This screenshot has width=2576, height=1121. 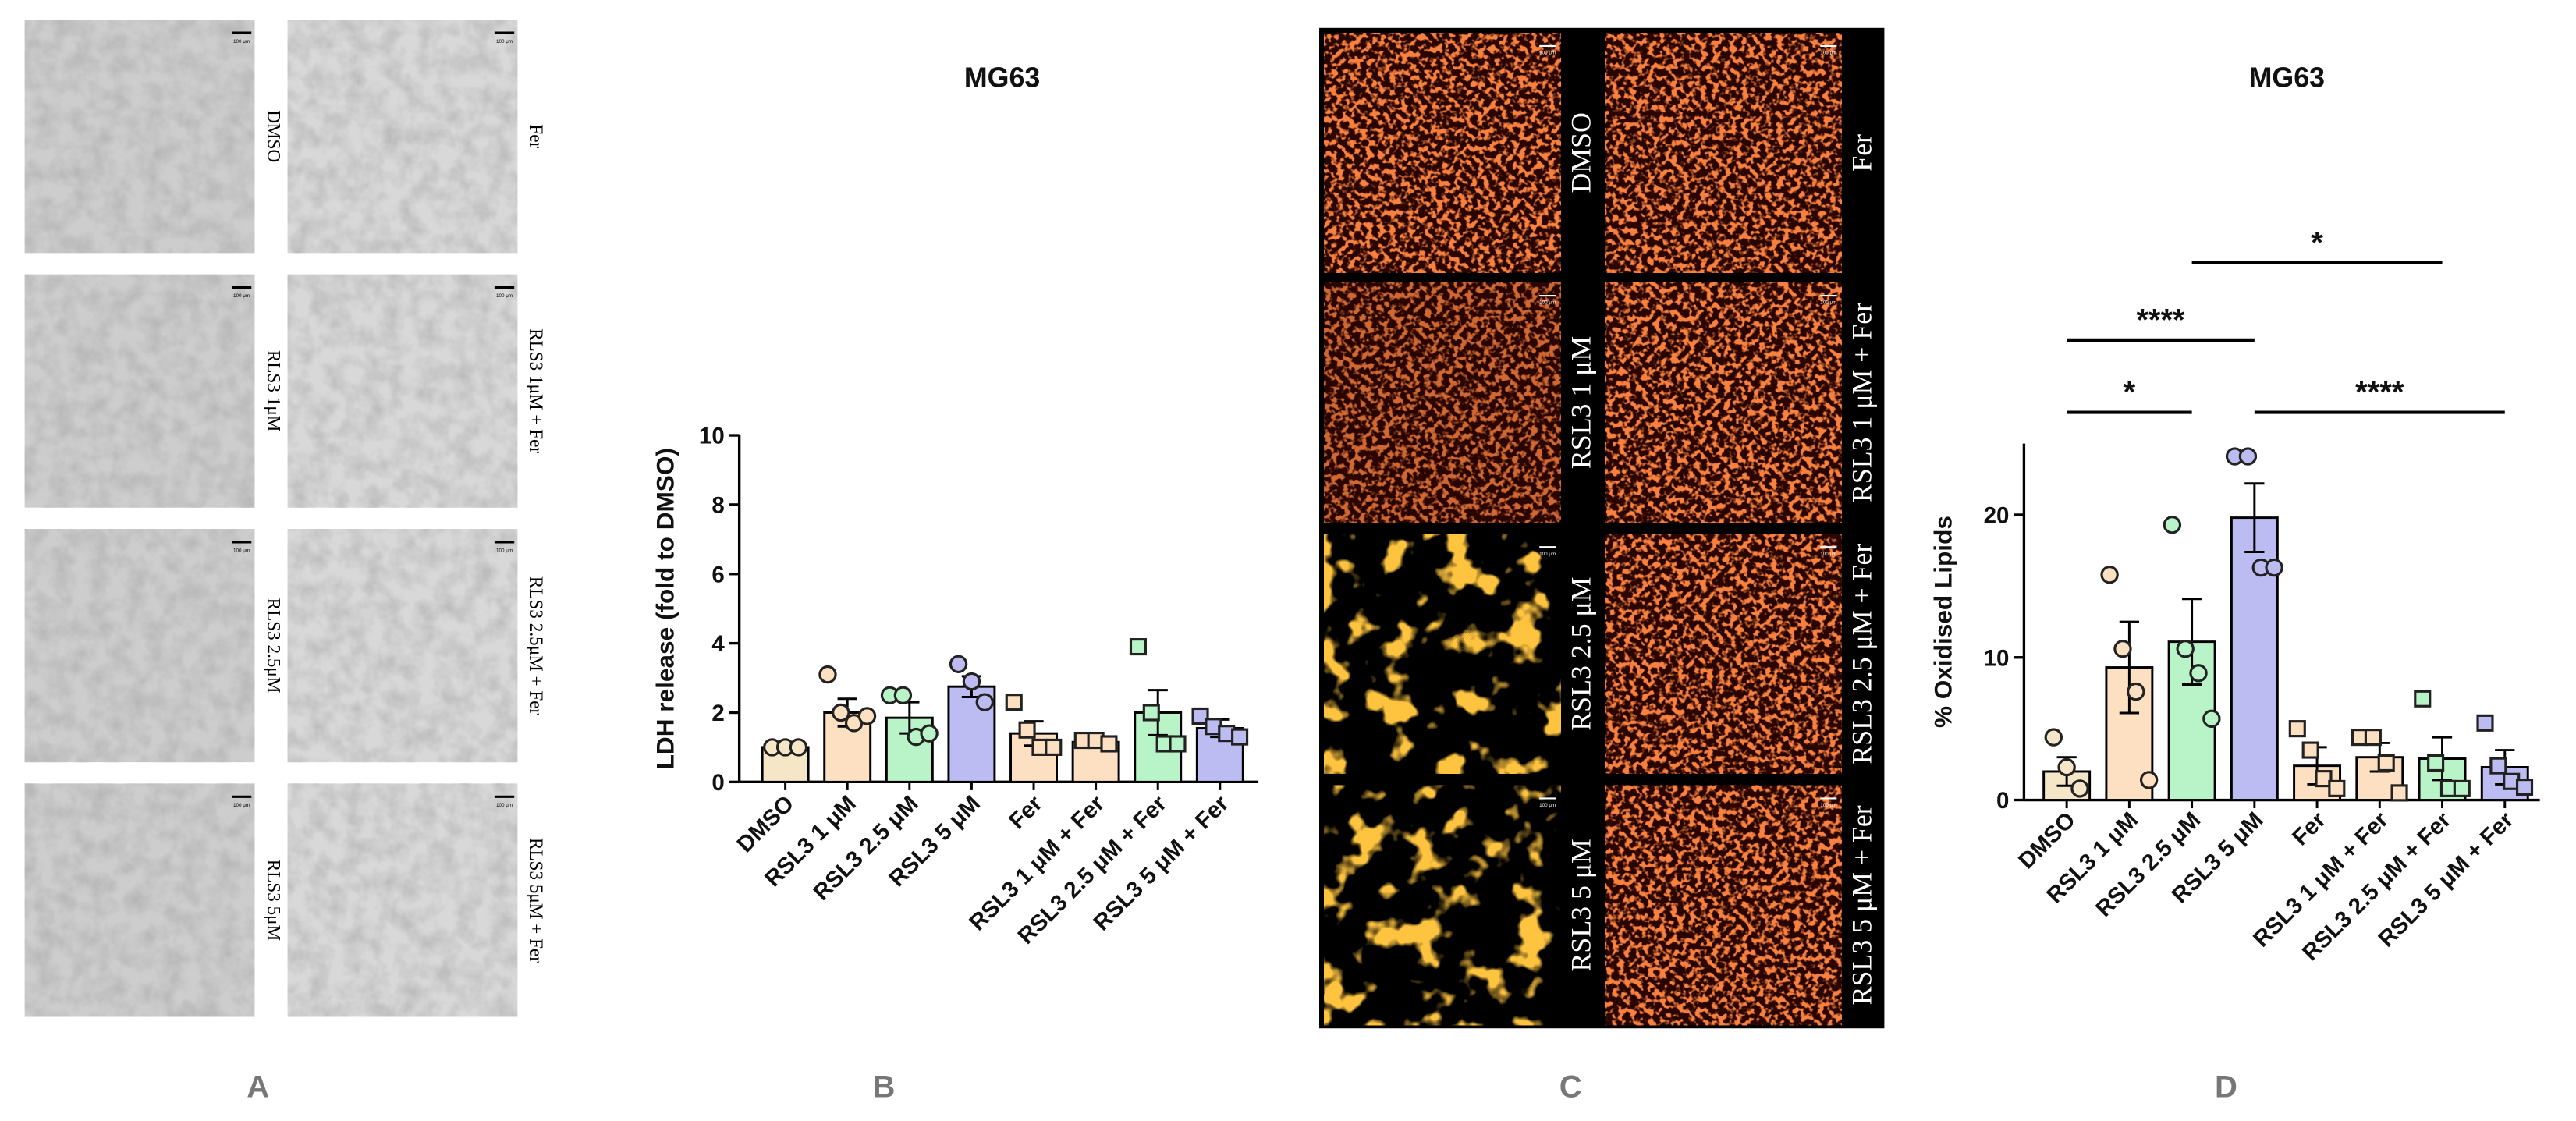 What do you see at coordinates (273, 900) in the screenshot?
I see `image-label: RLS3 5μM` at bounding box center [273, 900].